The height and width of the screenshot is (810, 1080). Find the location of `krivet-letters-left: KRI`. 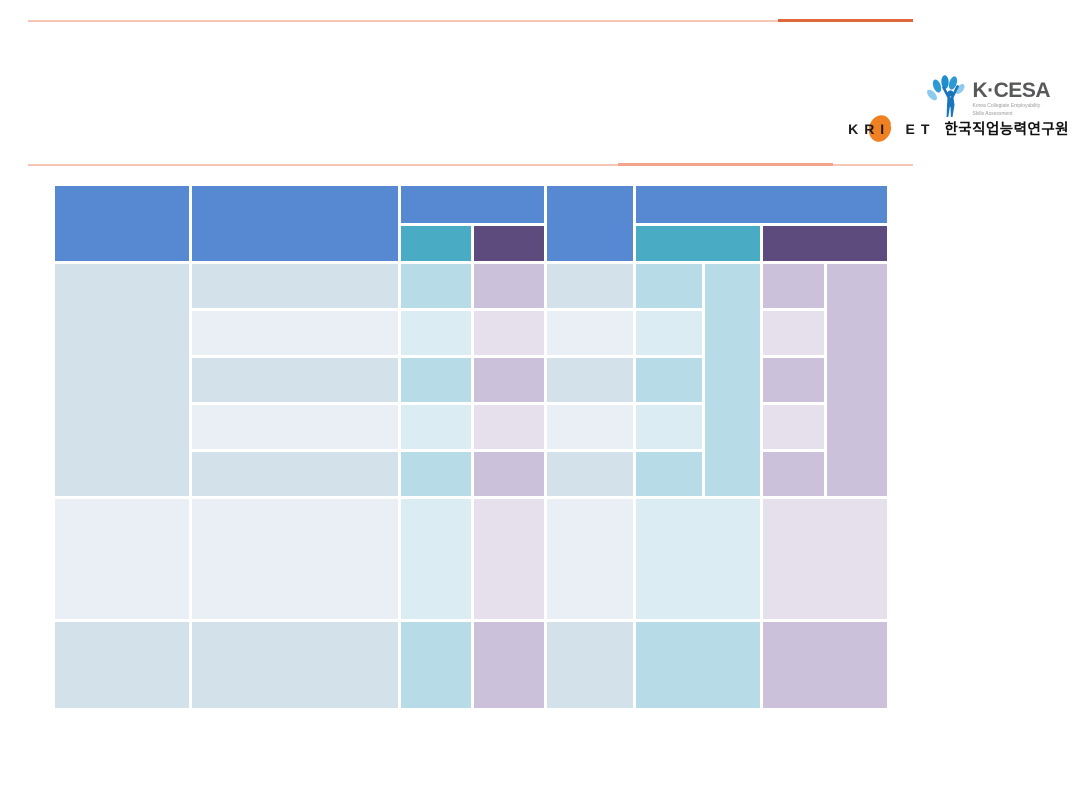

krivet-letters-left: KRI is located at coordinates (869, 128).